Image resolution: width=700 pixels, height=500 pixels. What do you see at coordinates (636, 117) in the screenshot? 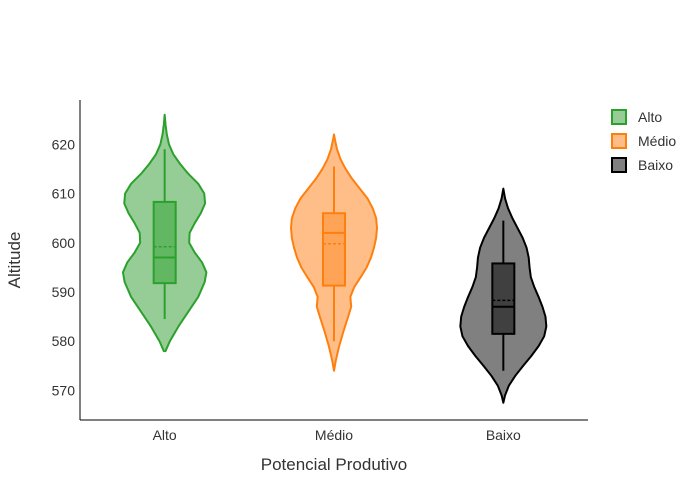
I see `legend-item: Alto` at bounding box center [636, 117].